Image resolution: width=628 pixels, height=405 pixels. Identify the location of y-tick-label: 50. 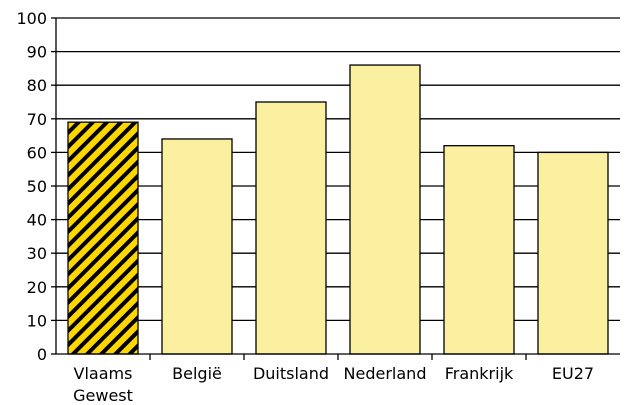
(37, 186).